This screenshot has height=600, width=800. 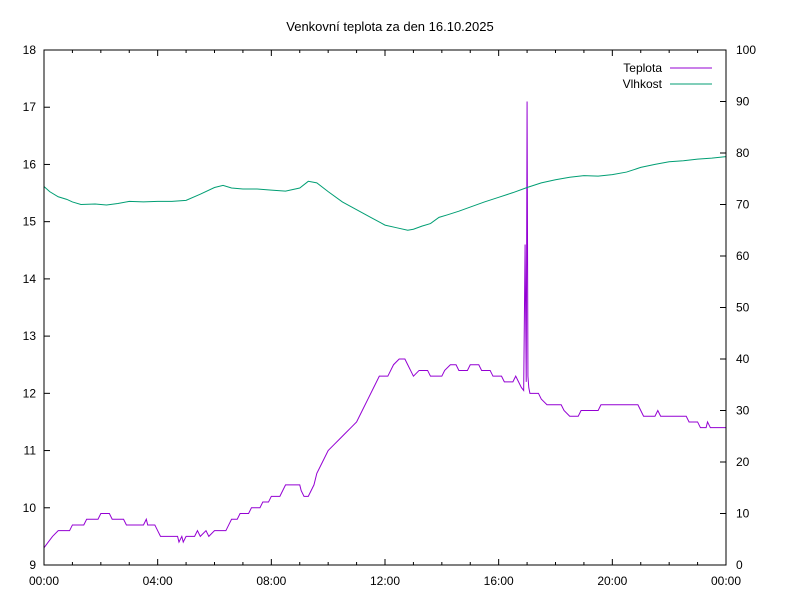 I want to click on y2-tick-label: 100, so click(x=746, y=50).